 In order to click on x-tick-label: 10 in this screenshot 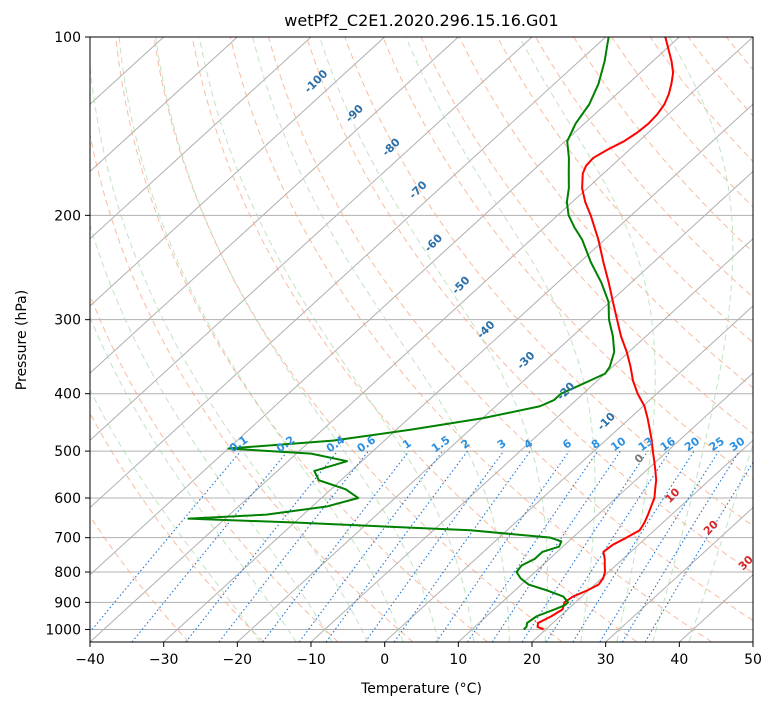, I will do `click(458, 660)`.